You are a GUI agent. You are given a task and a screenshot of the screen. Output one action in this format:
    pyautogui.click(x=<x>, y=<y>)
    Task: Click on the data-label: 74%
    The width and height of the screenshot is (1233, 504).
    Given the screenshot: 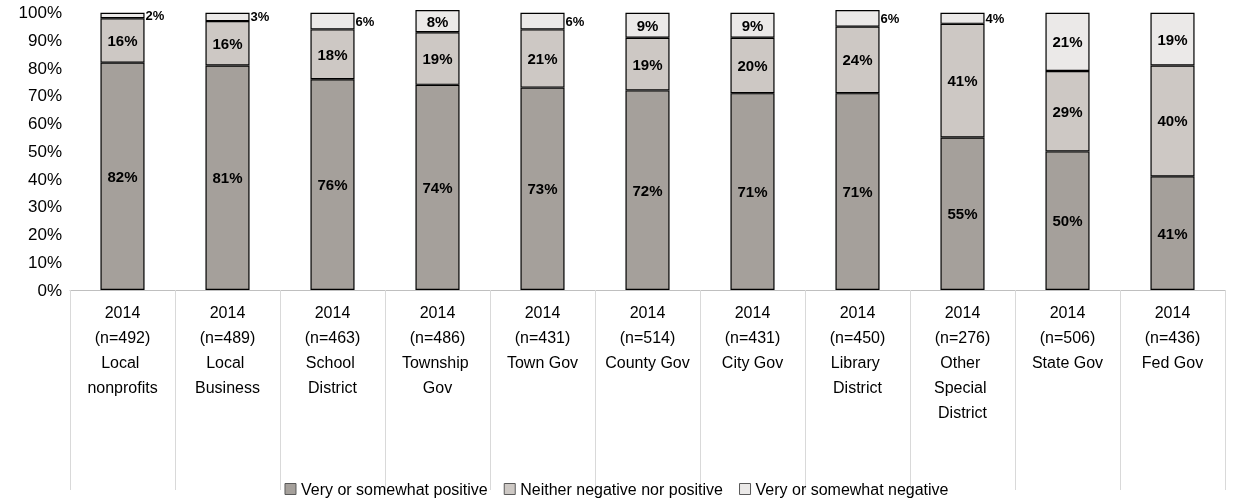 What is the action you would take?
    pyautogui.click(x=437, y=187)
    